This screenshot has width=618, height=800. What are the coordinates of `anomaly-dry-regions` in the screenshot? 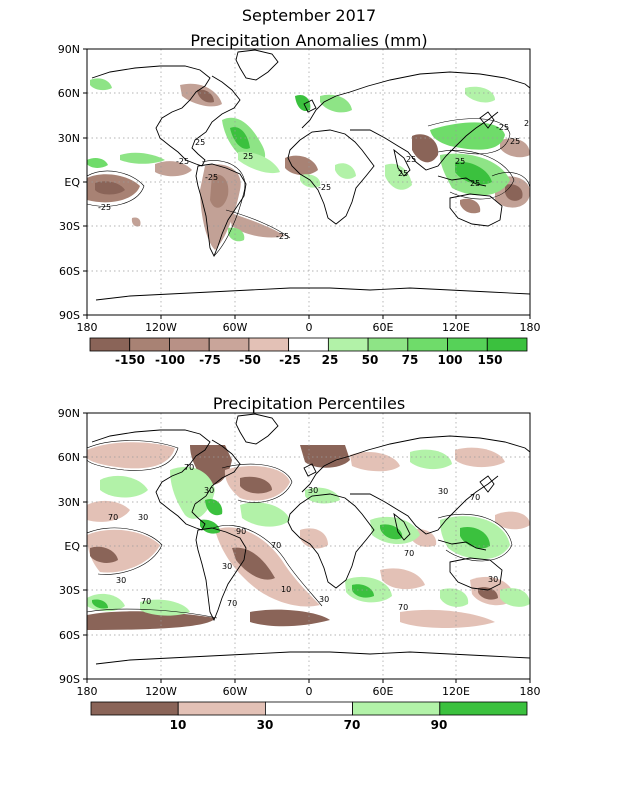 It's located at (308, 166).